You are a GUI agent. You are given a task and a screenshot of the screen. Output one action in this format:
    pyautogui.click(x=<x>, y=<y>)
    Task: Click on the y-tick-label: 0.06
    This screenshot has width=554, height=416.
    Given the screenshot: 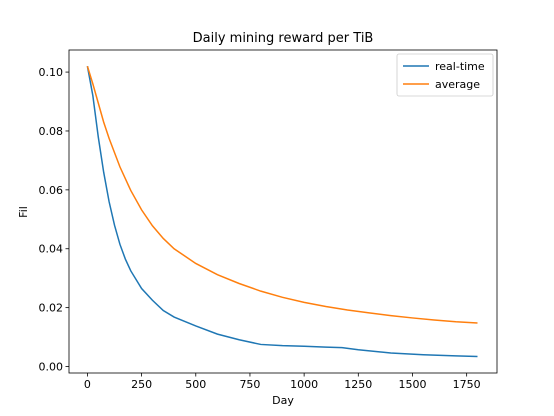 What is the action you would take?
    pyautogui.click(x=51, y=190)
    